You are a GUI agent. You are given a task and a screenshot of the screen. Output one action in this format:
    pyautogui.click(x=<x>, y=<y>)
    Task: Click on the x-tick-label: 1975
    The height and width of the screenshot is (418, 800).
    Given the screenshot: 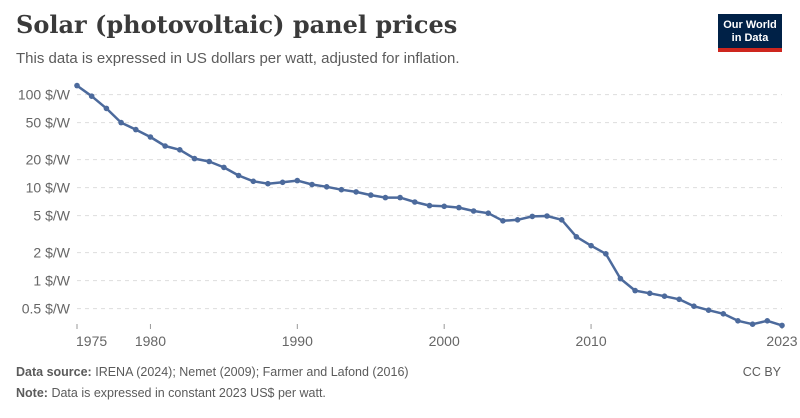 What is the action you would take?
    pyautogui.click(x=91, y=341)
    